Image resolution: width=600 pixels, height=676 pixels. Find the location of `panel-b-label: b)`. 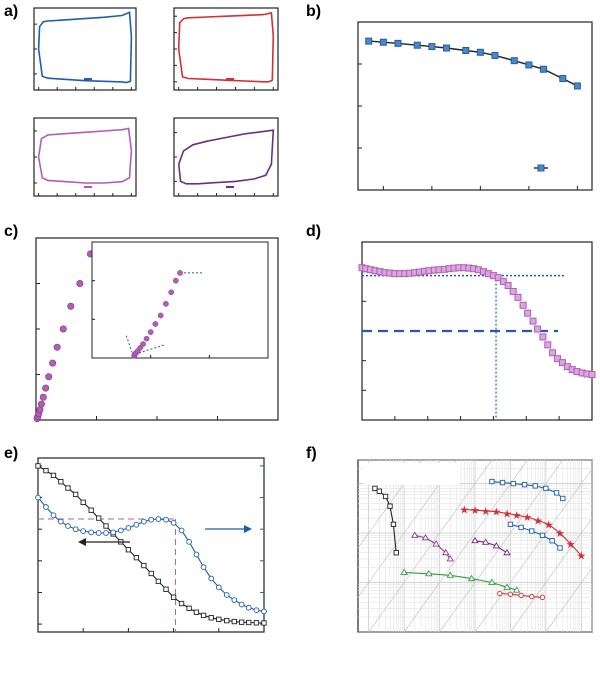

panel-b-label: b) is located at coordinates (313, 11).